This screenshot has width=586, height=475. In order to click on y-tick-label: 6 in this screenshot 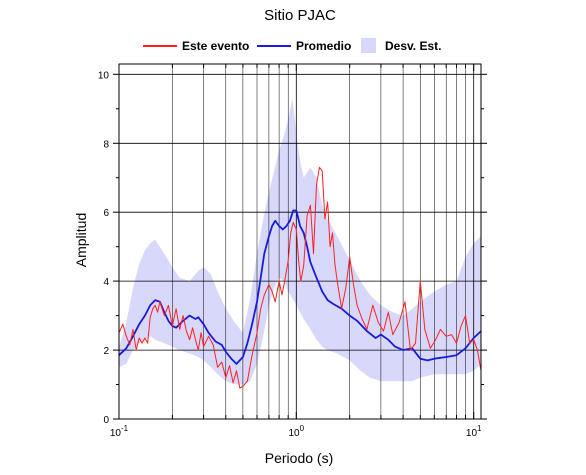, I will do `click(106, 213)`.